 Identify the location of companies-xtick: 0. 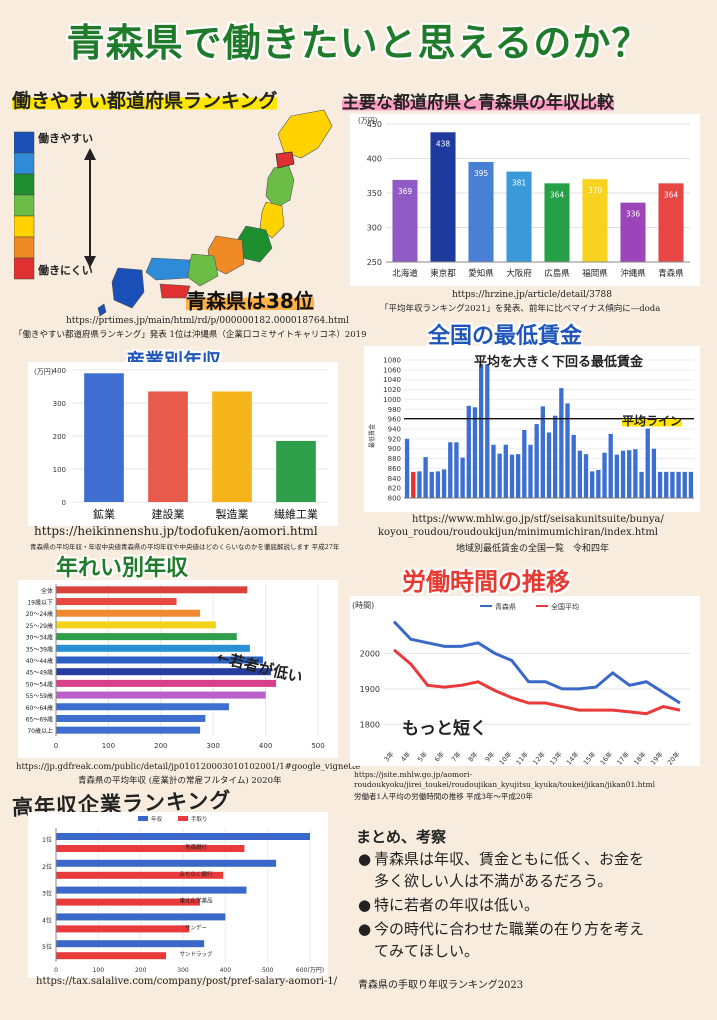
(56, 970).